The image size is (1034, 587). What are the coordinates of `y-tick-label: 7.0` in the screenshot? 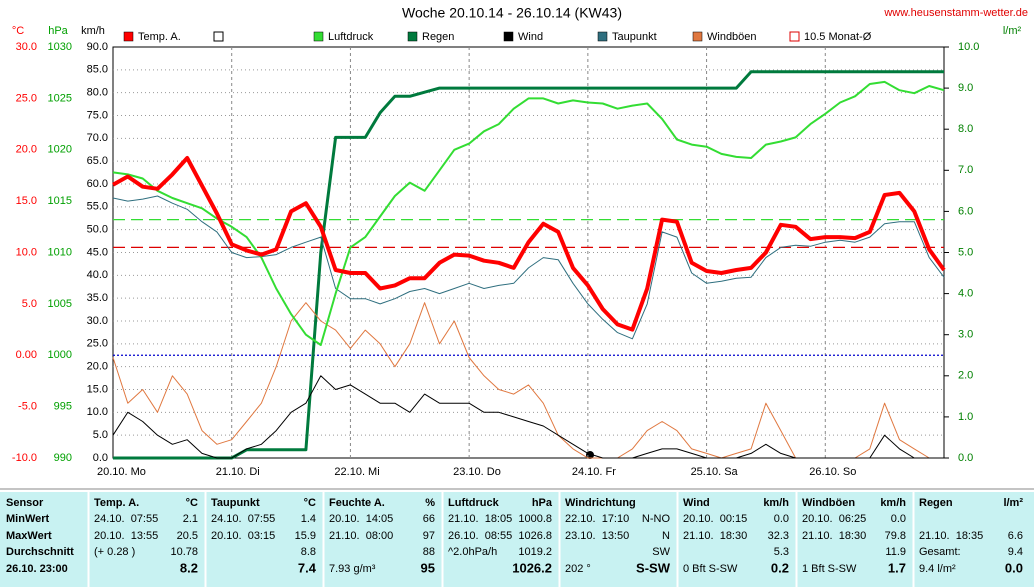 It's located at (965, 170).